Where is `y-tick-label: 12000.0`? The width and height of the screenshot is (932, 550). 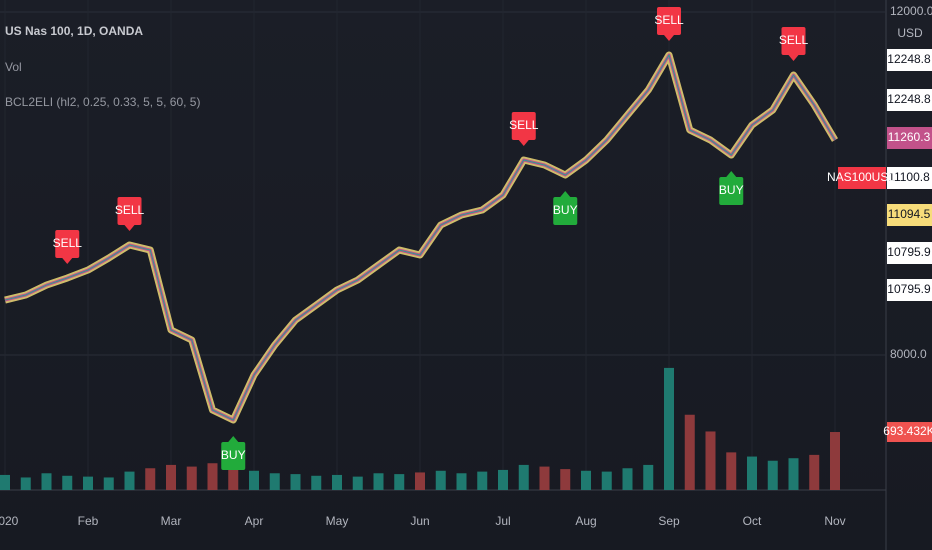
y-tick-label: 12000.0 is located at coordinates (911, 11).